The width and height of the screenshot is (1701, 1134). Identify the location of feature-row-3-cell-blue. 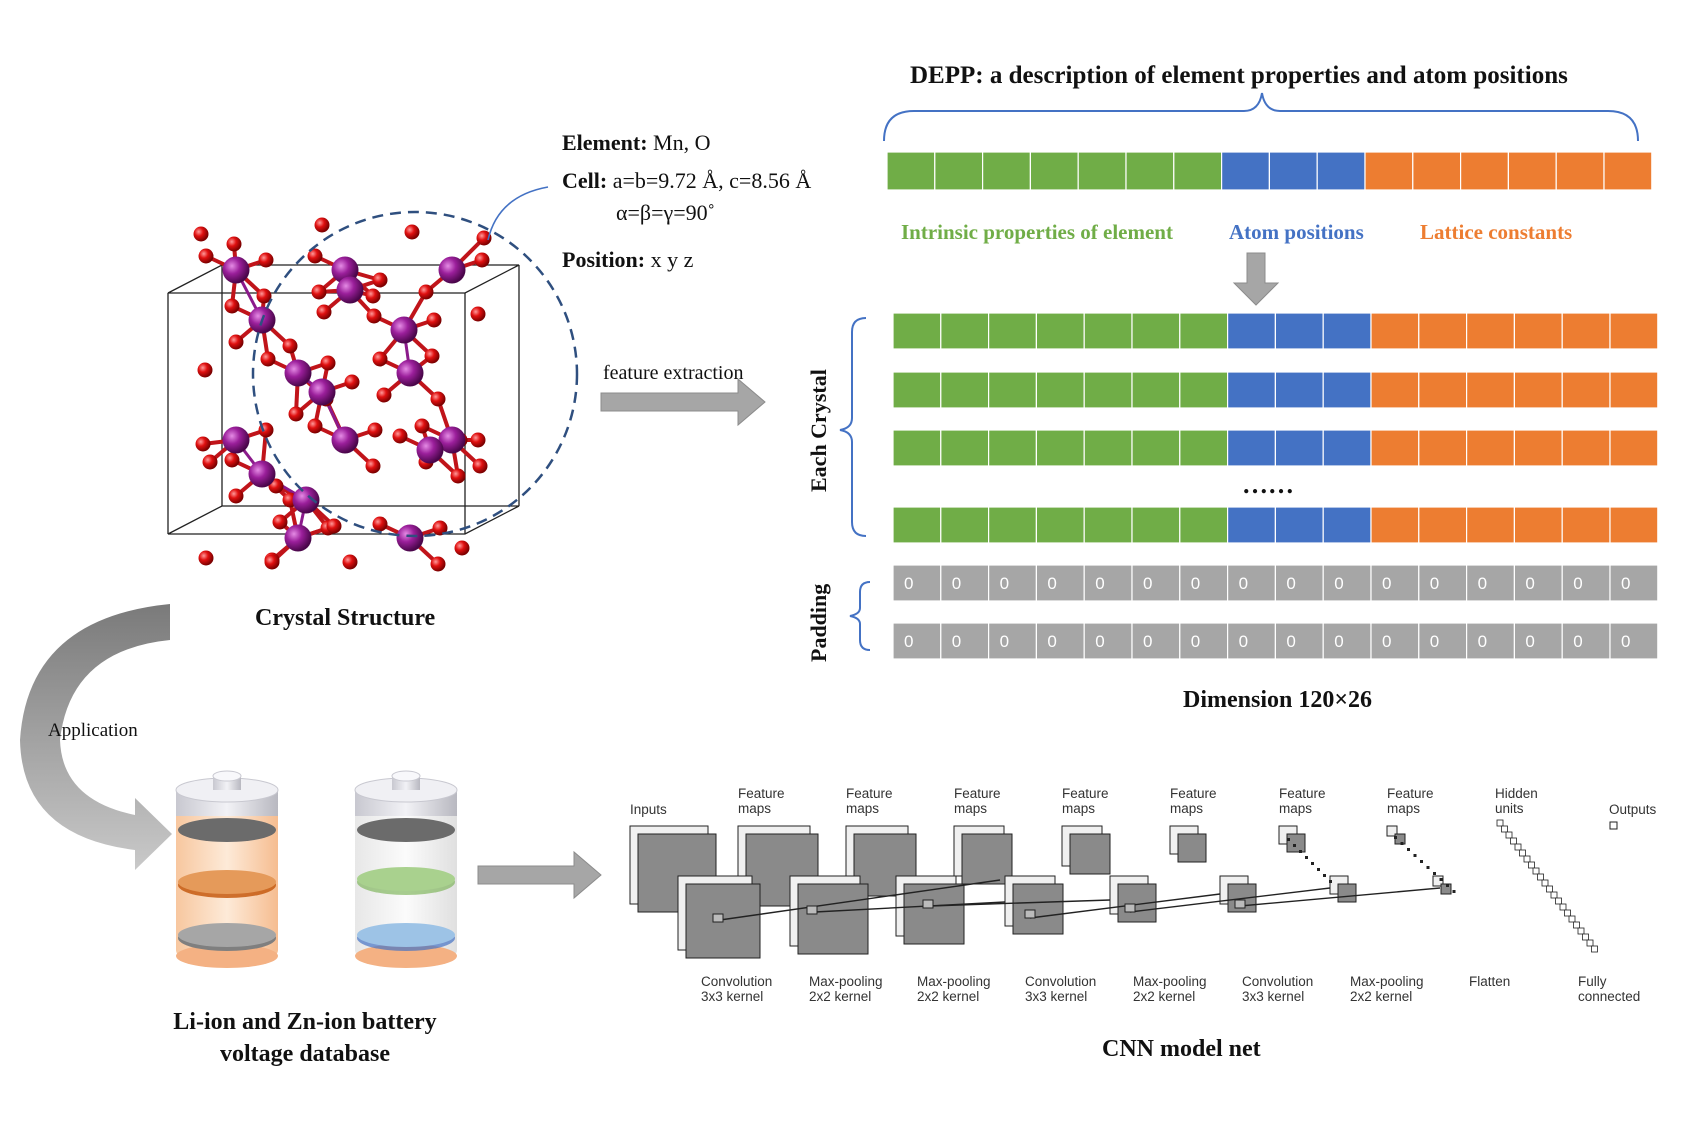
(1251, 448).